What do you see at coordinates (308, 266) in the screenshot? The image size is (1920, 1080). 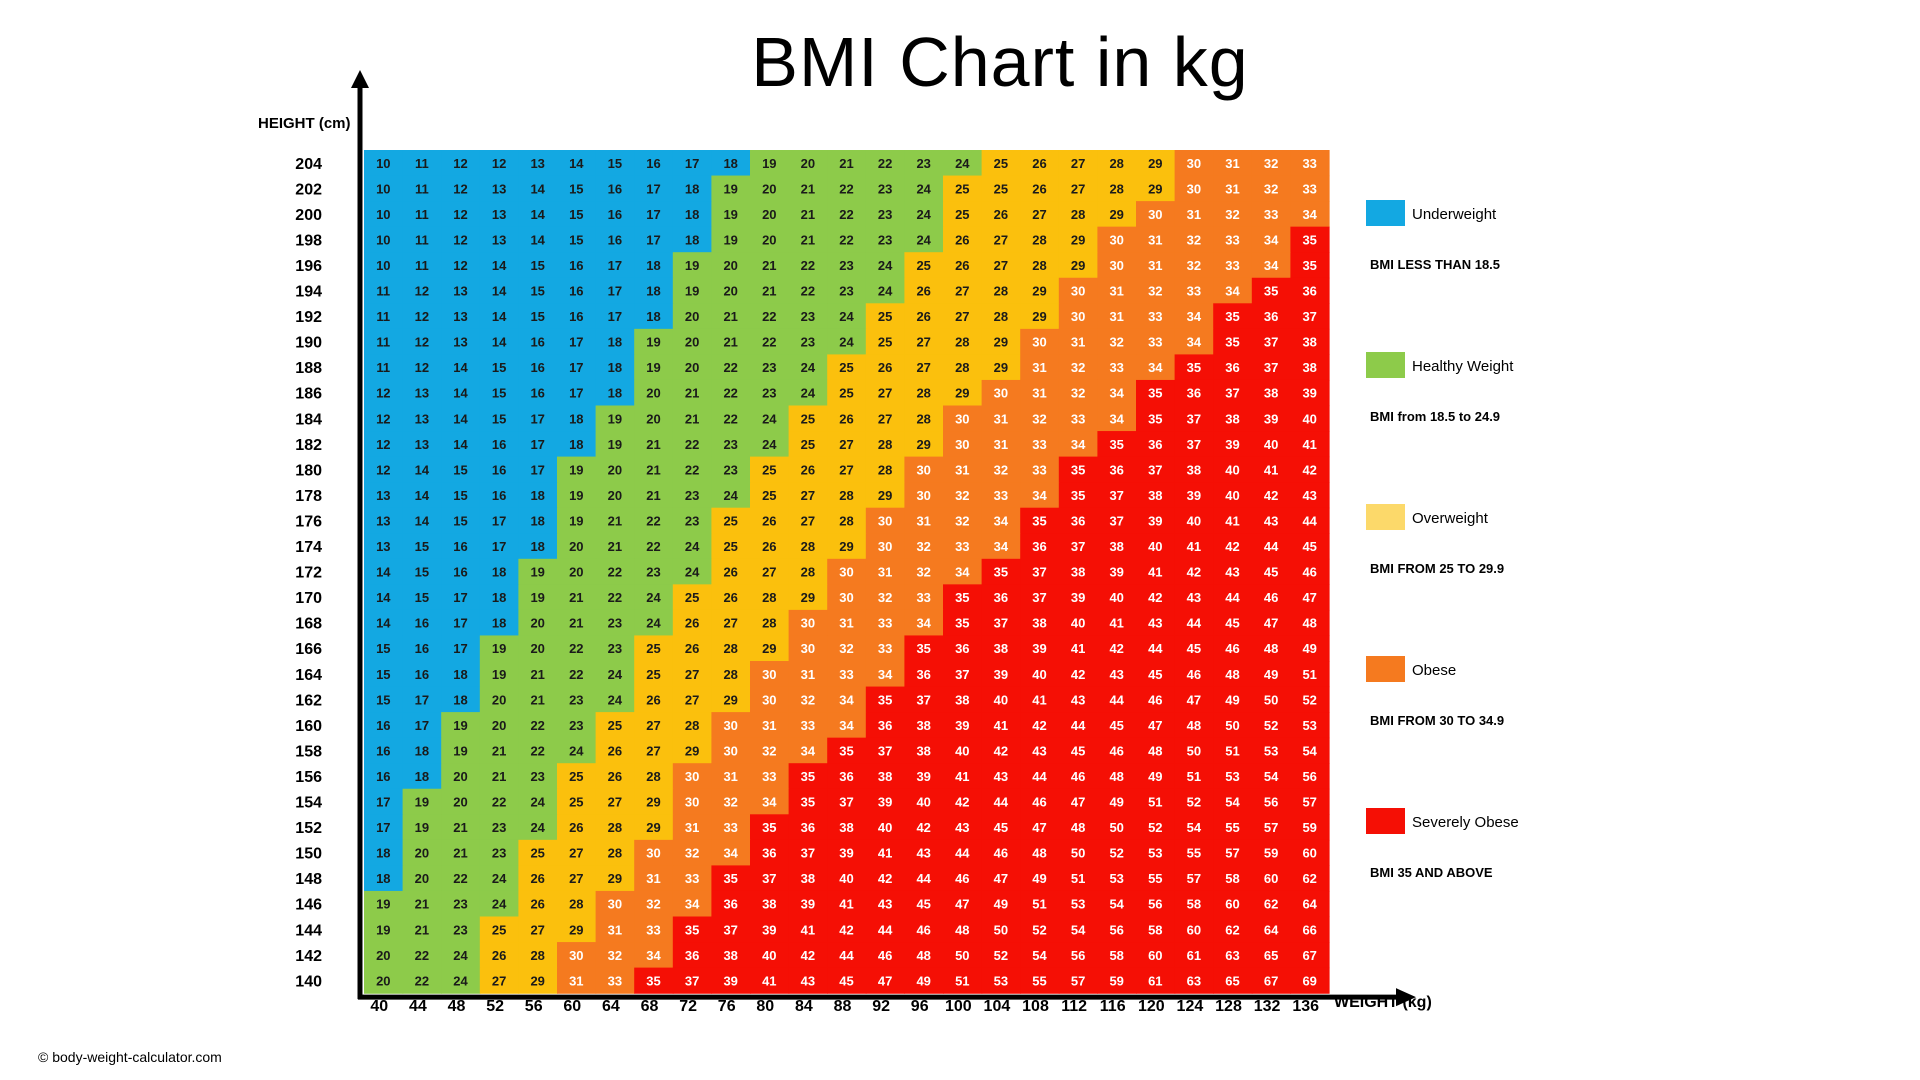 I see `y-tick-label: 196` at bounding box center [308, 266].